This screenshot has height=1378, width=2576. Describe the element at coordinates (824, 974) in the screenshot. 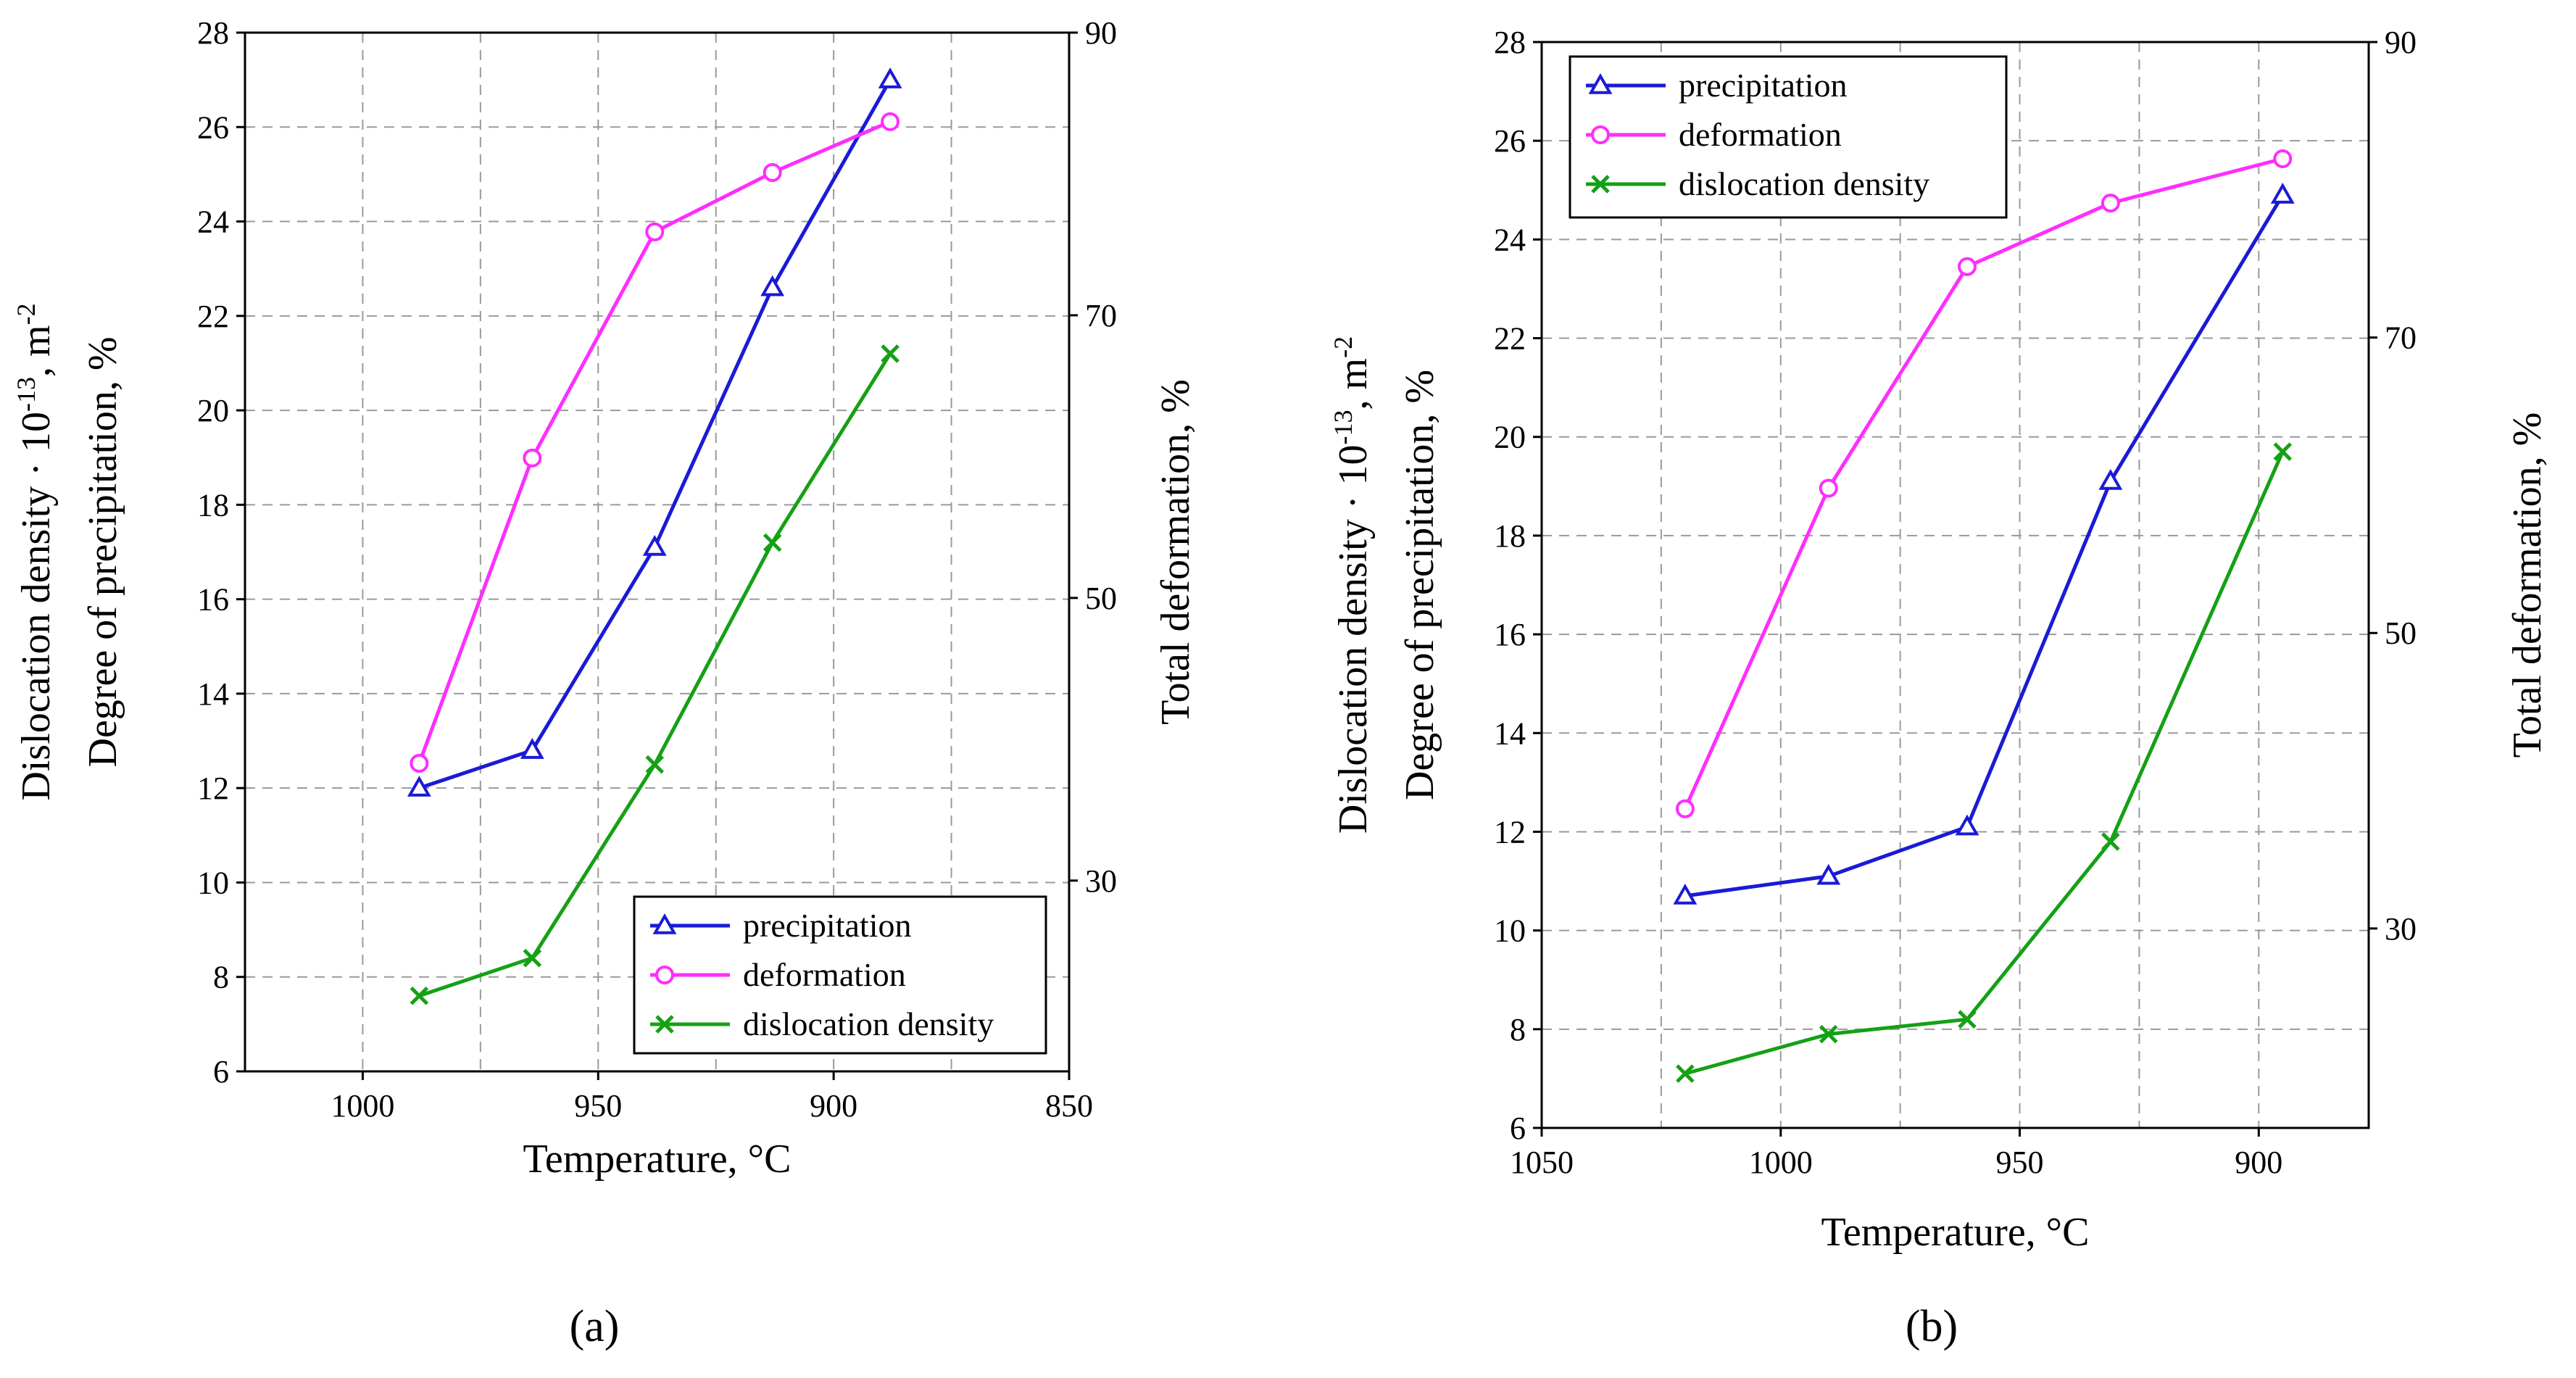

I see `legend-label: deformation` at that location.